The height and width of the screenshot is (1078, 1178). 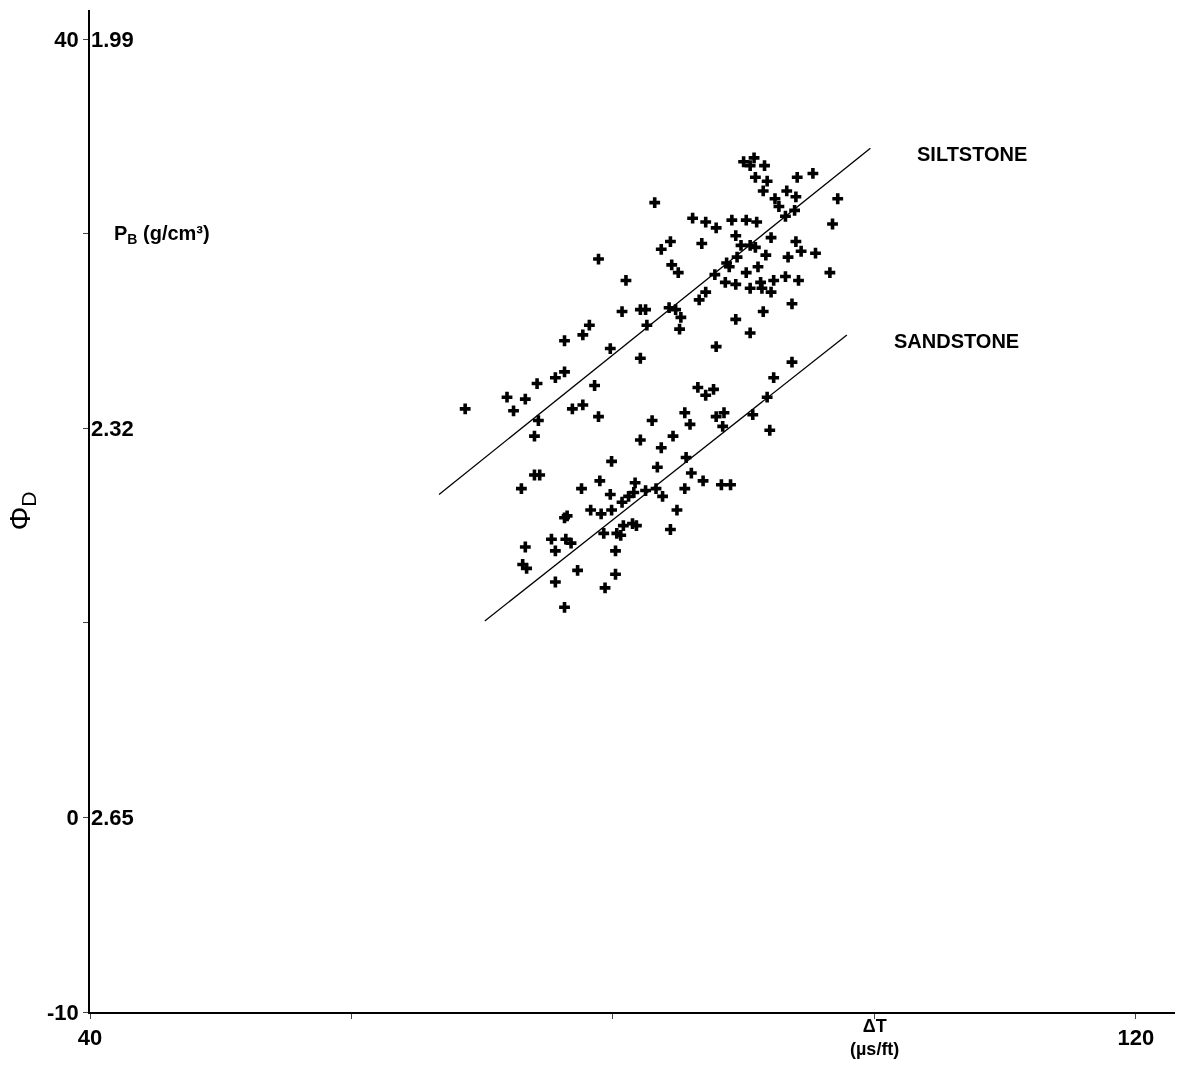 What do you see at coordinates (112, 40) in the screenshot?
I see `y2-tick-label: 1.99` at bounding box center [112, 40].